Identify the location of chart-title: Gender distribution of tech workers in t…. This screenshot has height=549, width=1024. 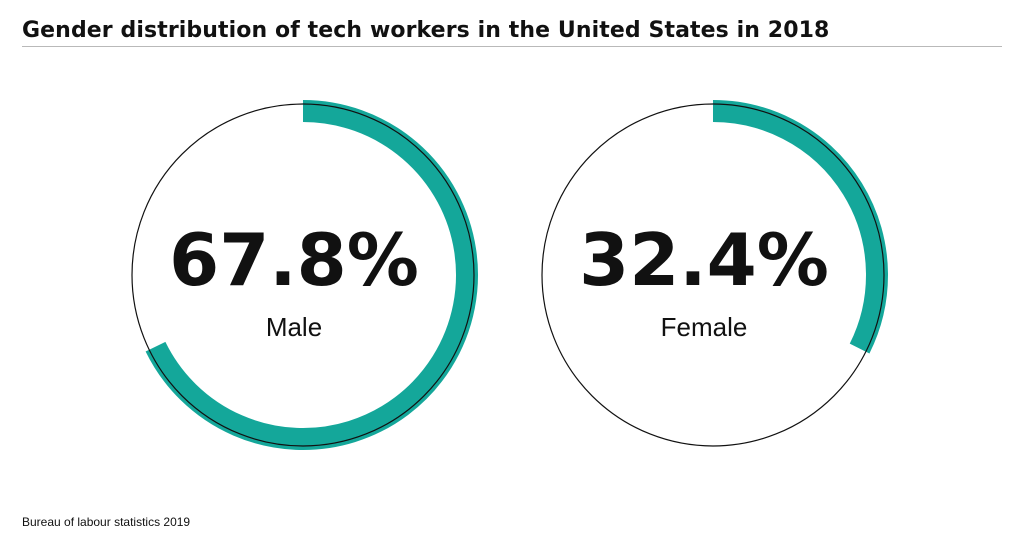
(426, 30).